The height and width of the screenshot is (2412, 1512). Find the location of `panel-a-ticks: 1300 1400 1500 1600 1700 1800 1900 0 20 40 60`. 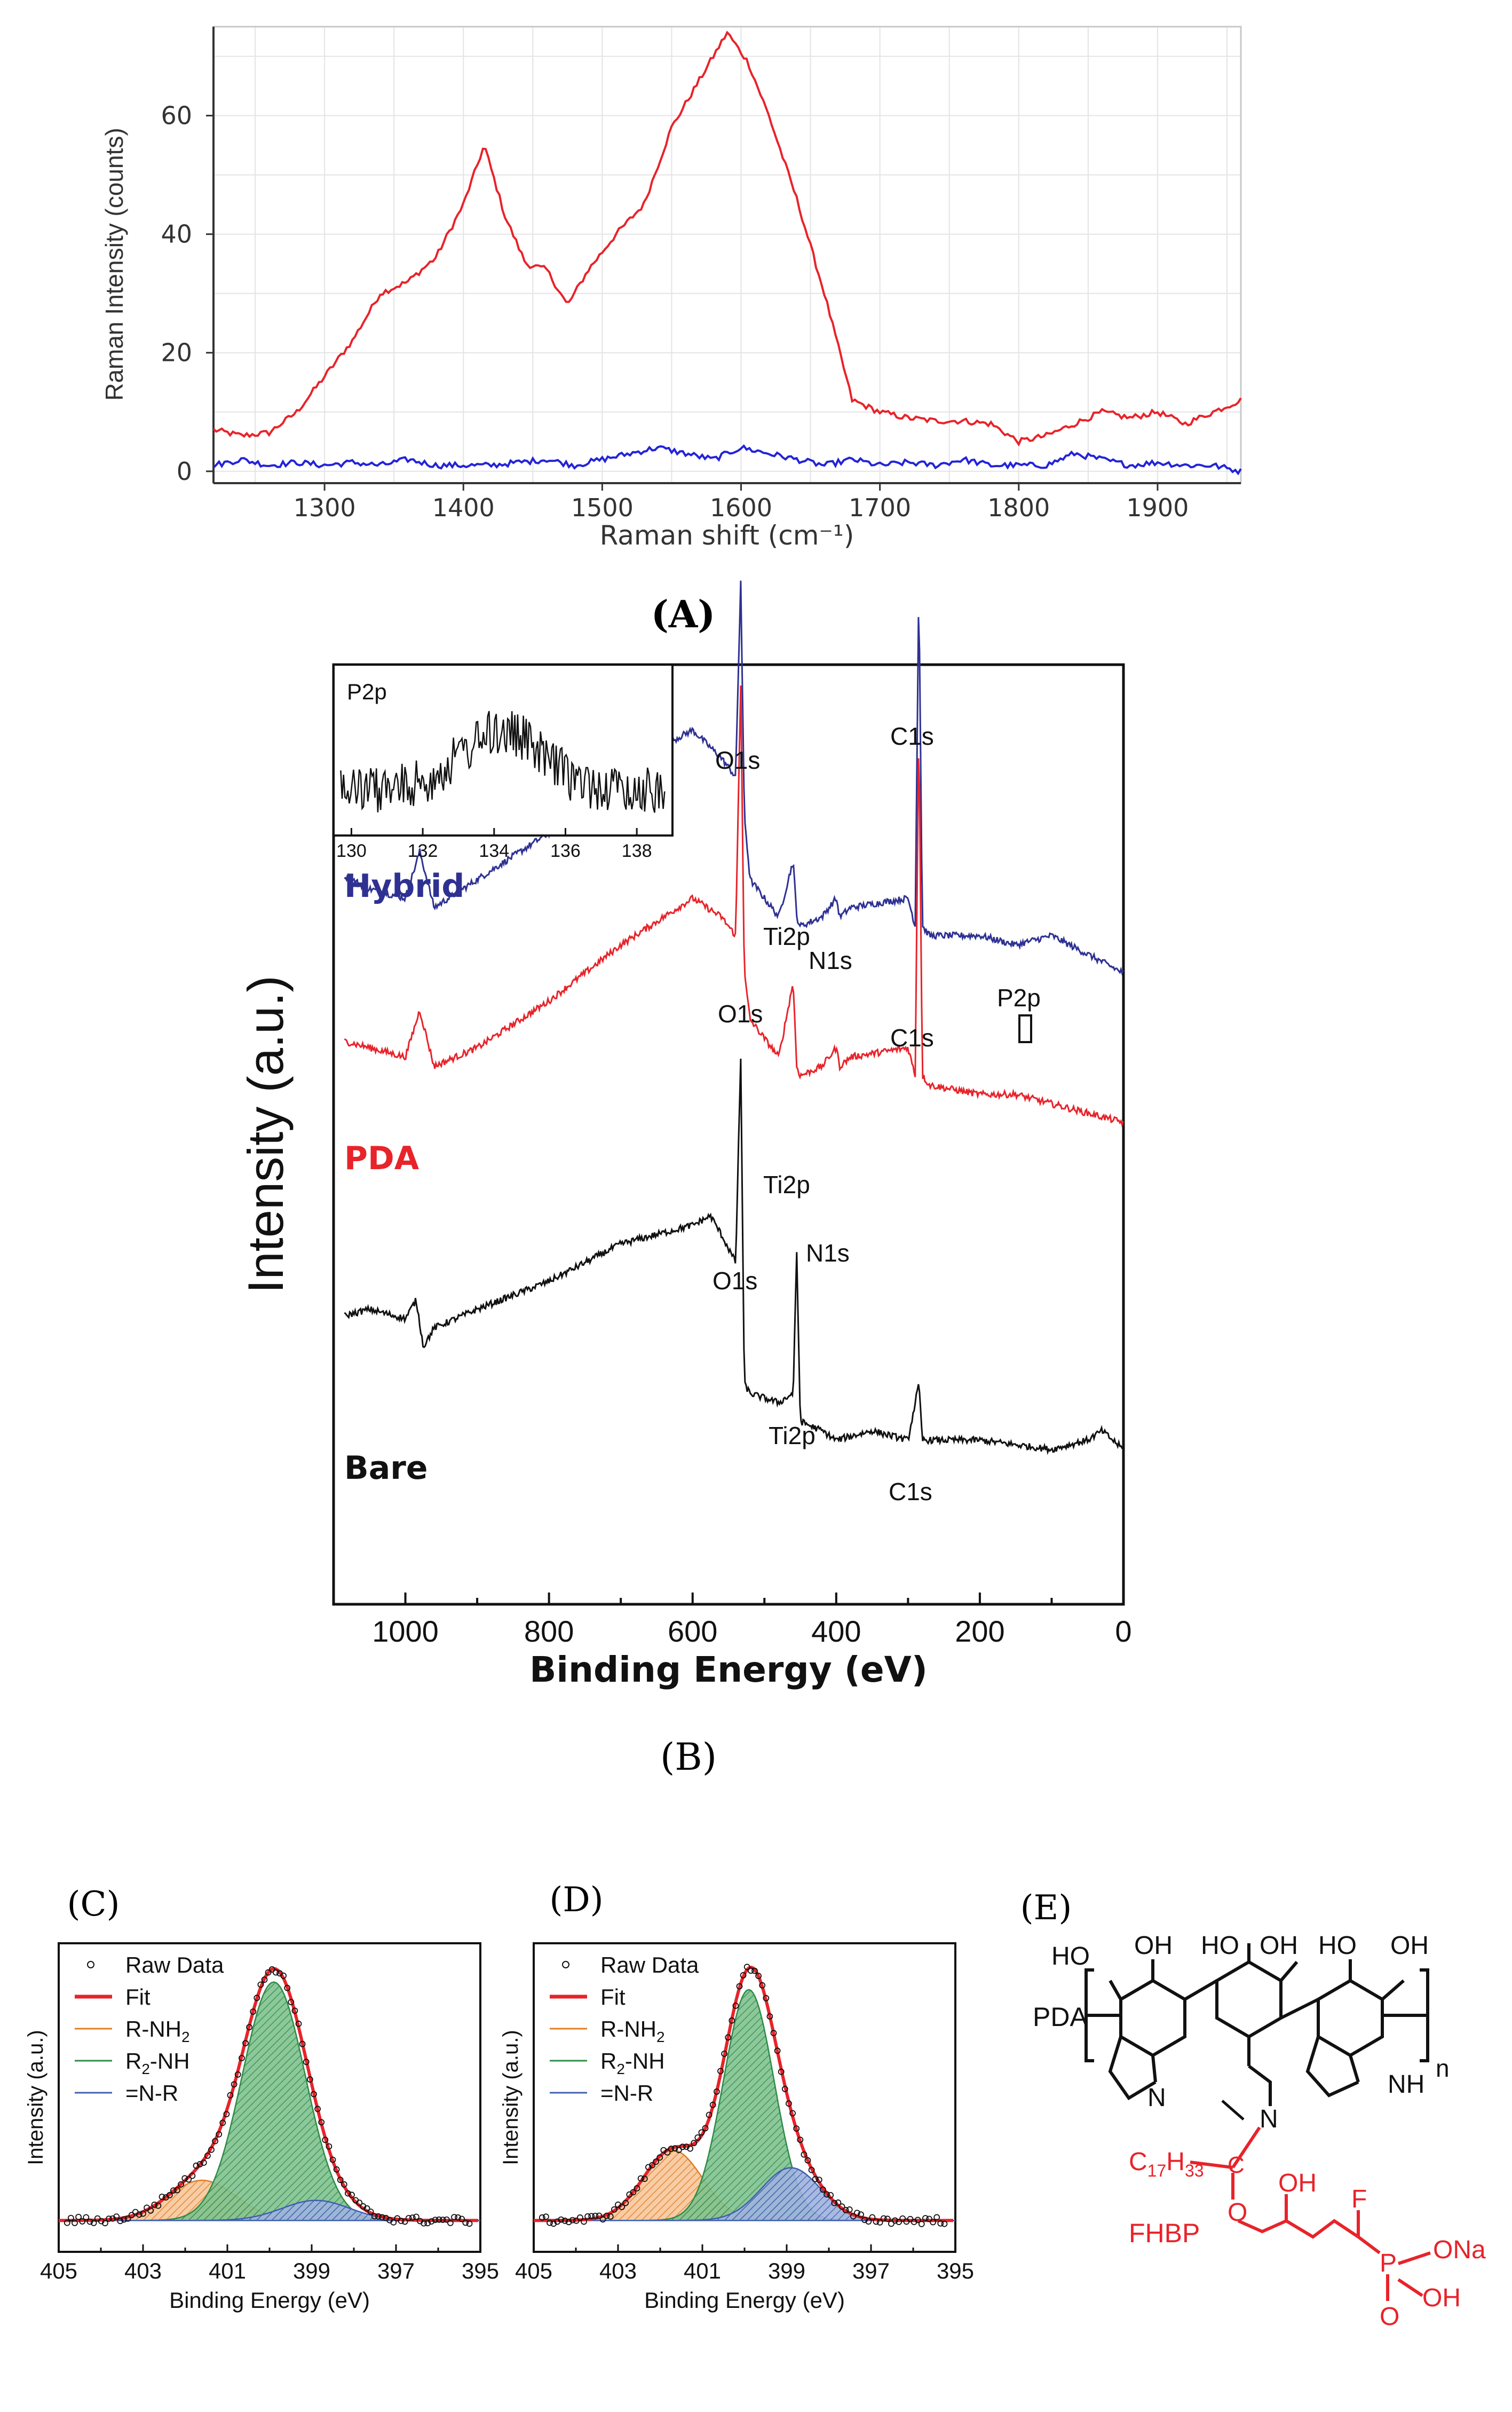

panel-a-ticks: 1300 1400 1500 1600 1700 1800 1900 0 20 40 60 is located at coordinates (675, 311).